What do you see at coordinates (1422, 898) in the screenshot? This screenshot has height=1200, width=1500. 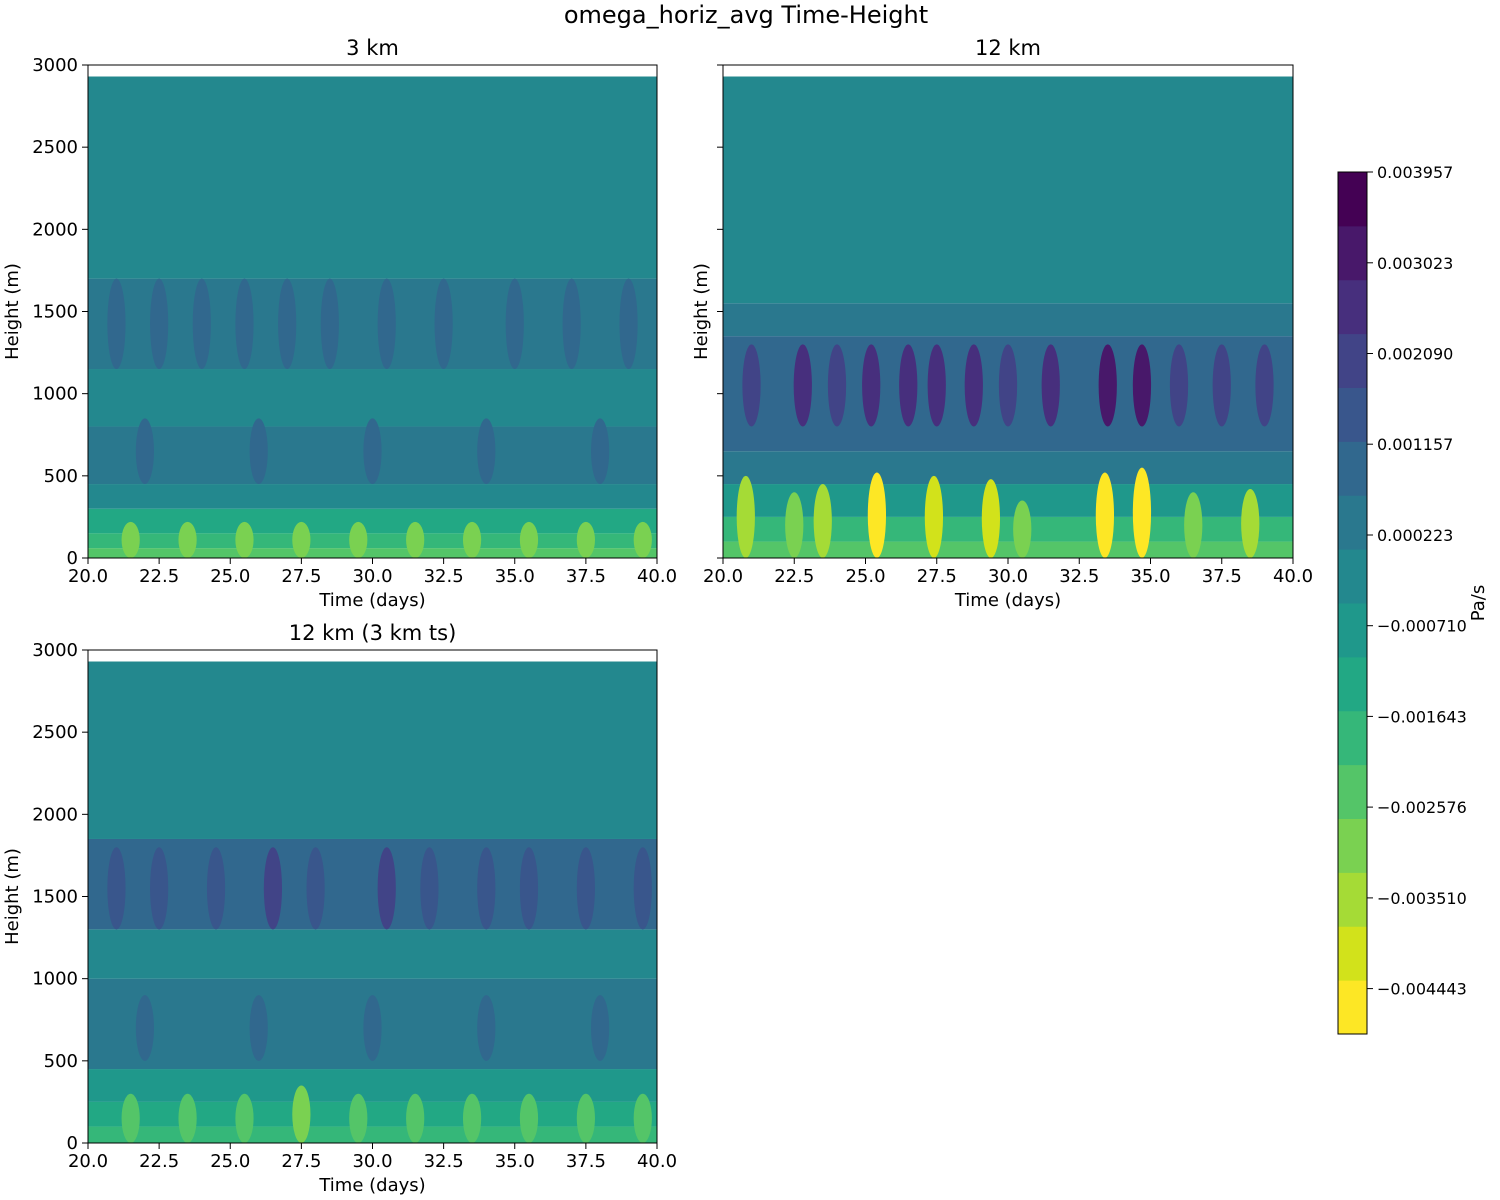 I see `colorbar-tick-label: −0.003510` at bounding box center [1422, 898].